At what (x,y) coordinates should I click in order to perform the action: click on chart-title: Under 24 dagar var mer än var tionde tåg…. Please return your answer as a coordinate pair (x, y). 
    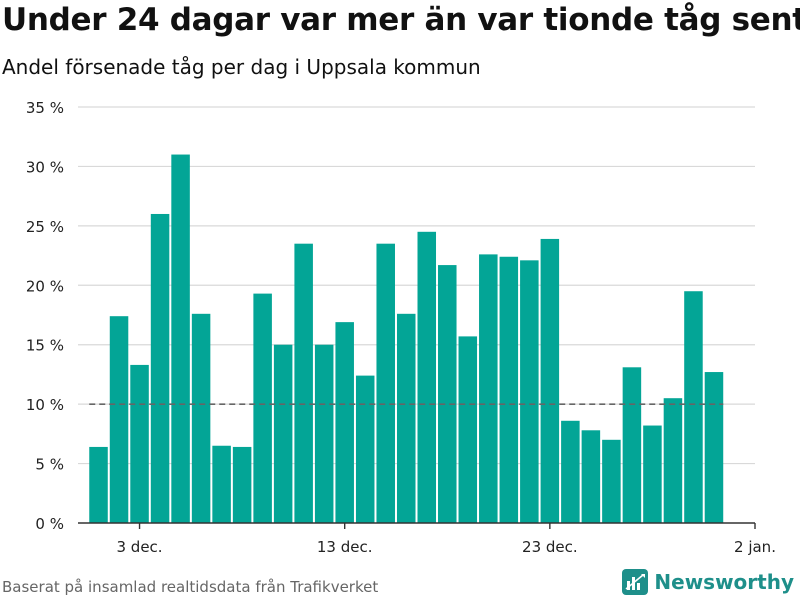
    Looking at the image, I should click on (401, 20).